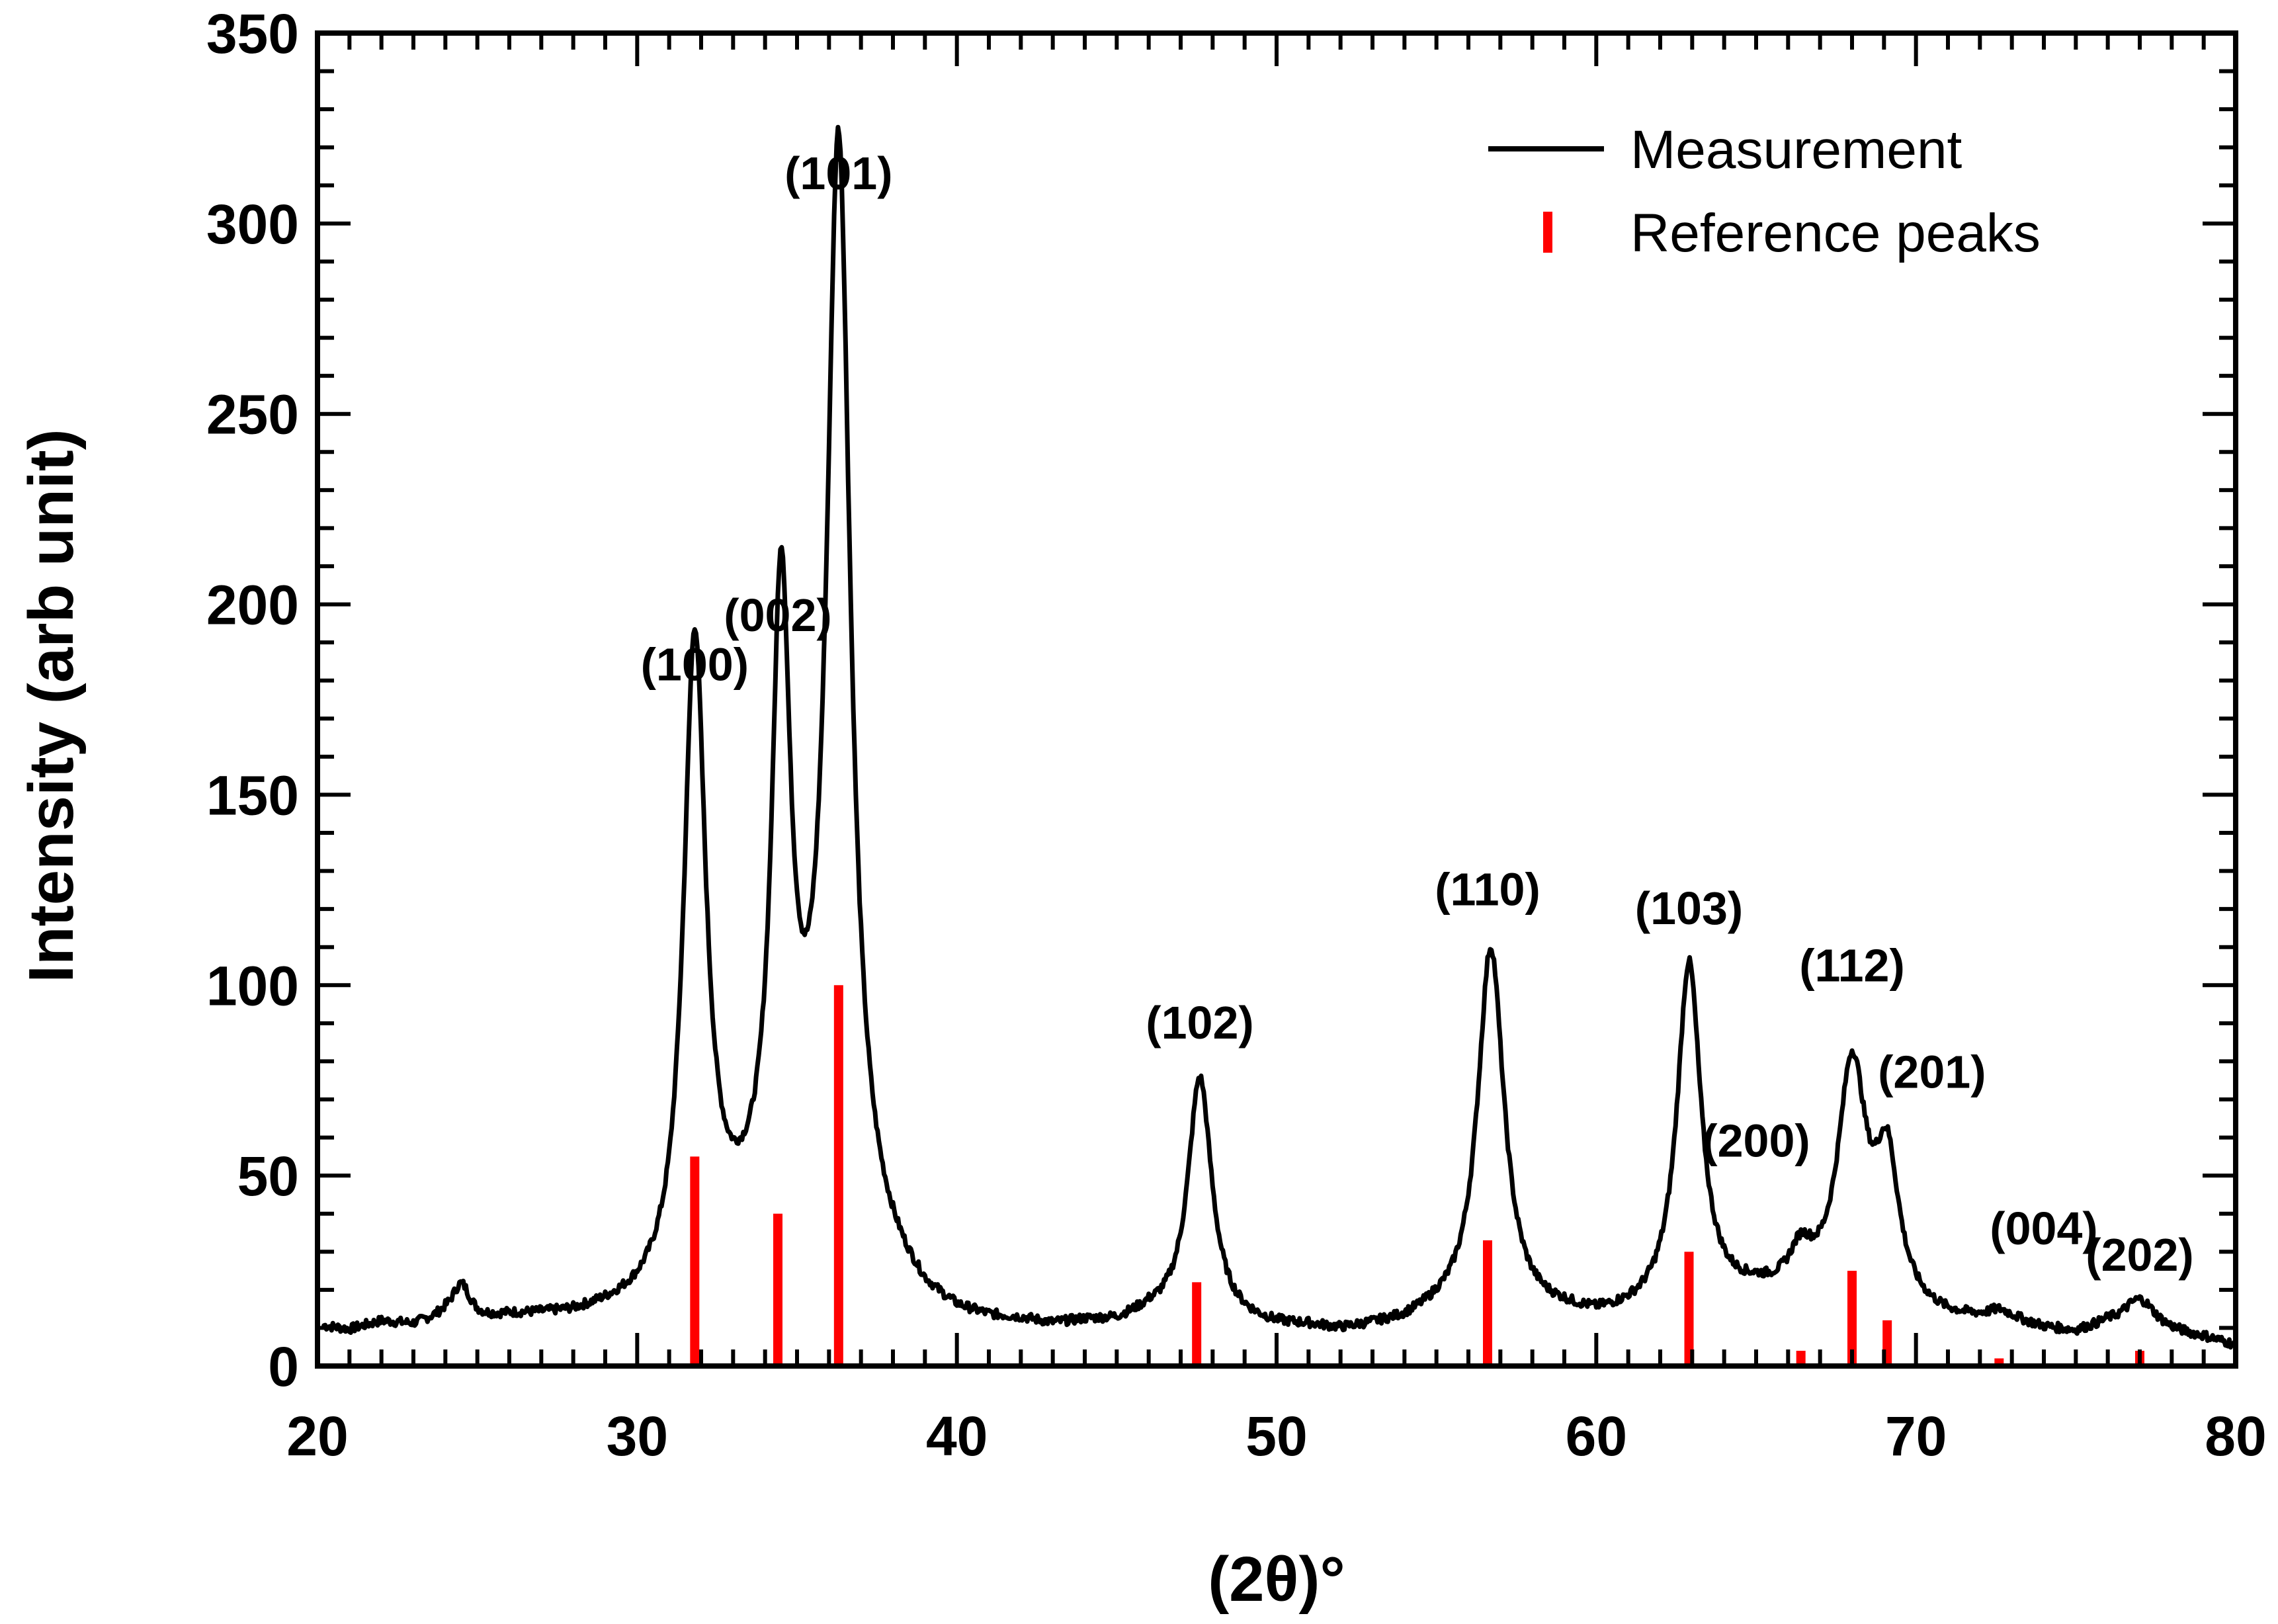 This screenshot has width=2278, height=1624. What do you see at coordinates (1796, 150) in the screenshot?
I see `legend-measurement-label: Measurement` at bounding box center [1796, 150].